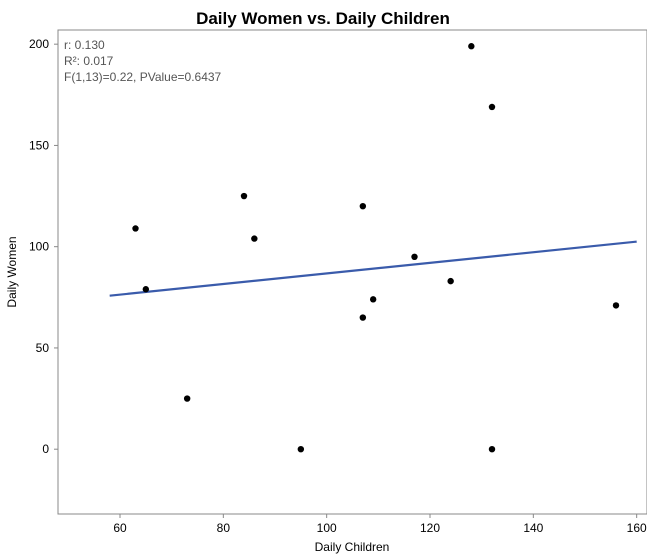  I want to click on x-tick-label: 160, so click(637, 528).